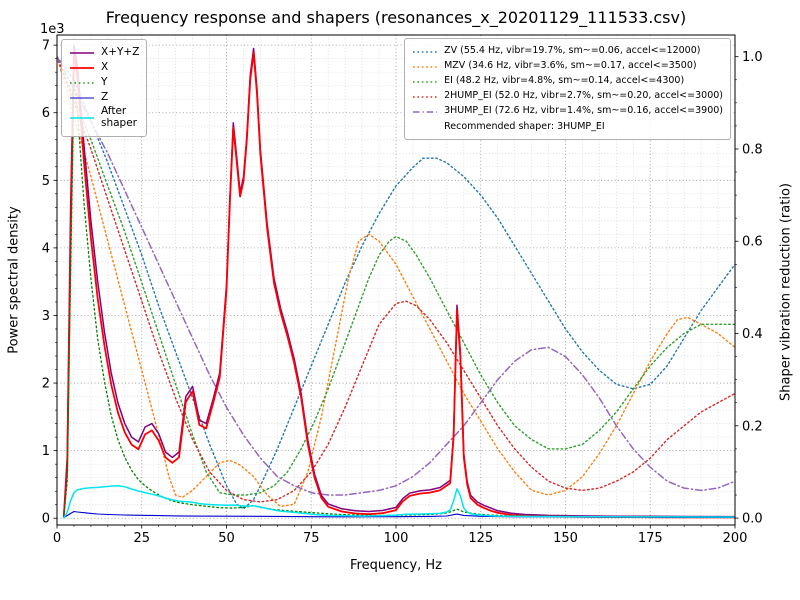 The width and height of the screenshot is (800, 600). What do you see at coordinates (14, 280) in the screenshot?
I see `y-axis-label-left: Power spectral density` at bounding box center [14, 280].